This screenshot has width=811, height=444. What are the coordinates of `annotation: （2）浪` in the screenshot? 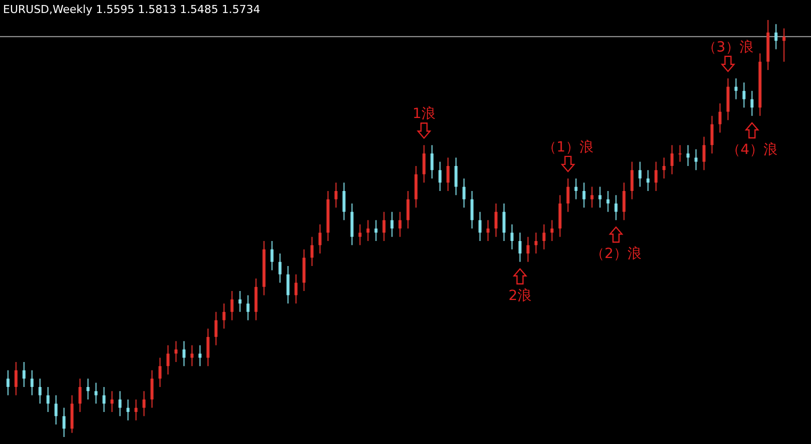 It's located at (616, 254).